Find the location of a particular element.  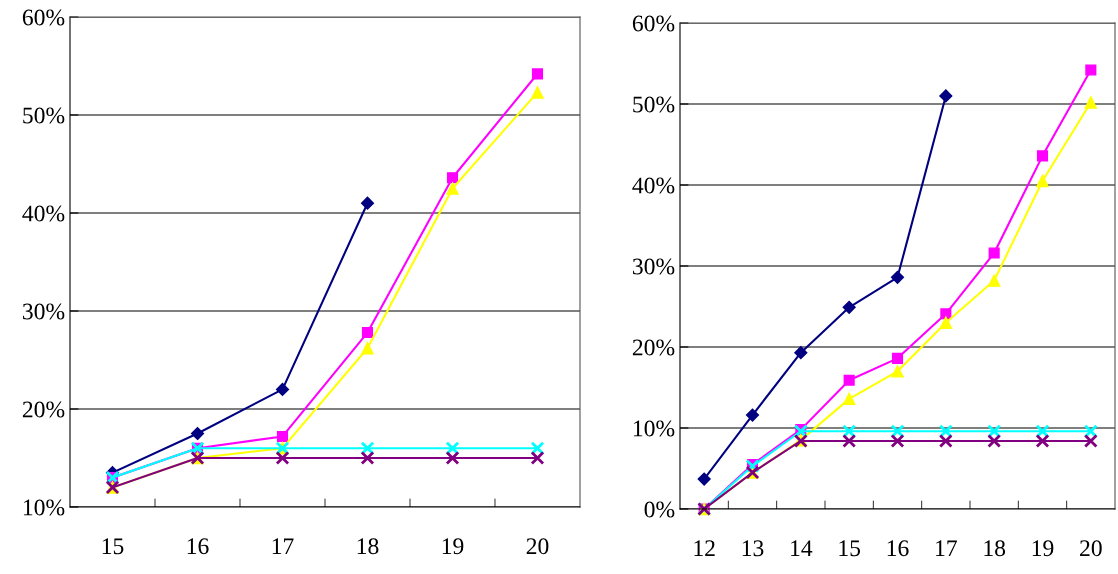

x-tick-label: 12 is located at coordinates (704, 548).